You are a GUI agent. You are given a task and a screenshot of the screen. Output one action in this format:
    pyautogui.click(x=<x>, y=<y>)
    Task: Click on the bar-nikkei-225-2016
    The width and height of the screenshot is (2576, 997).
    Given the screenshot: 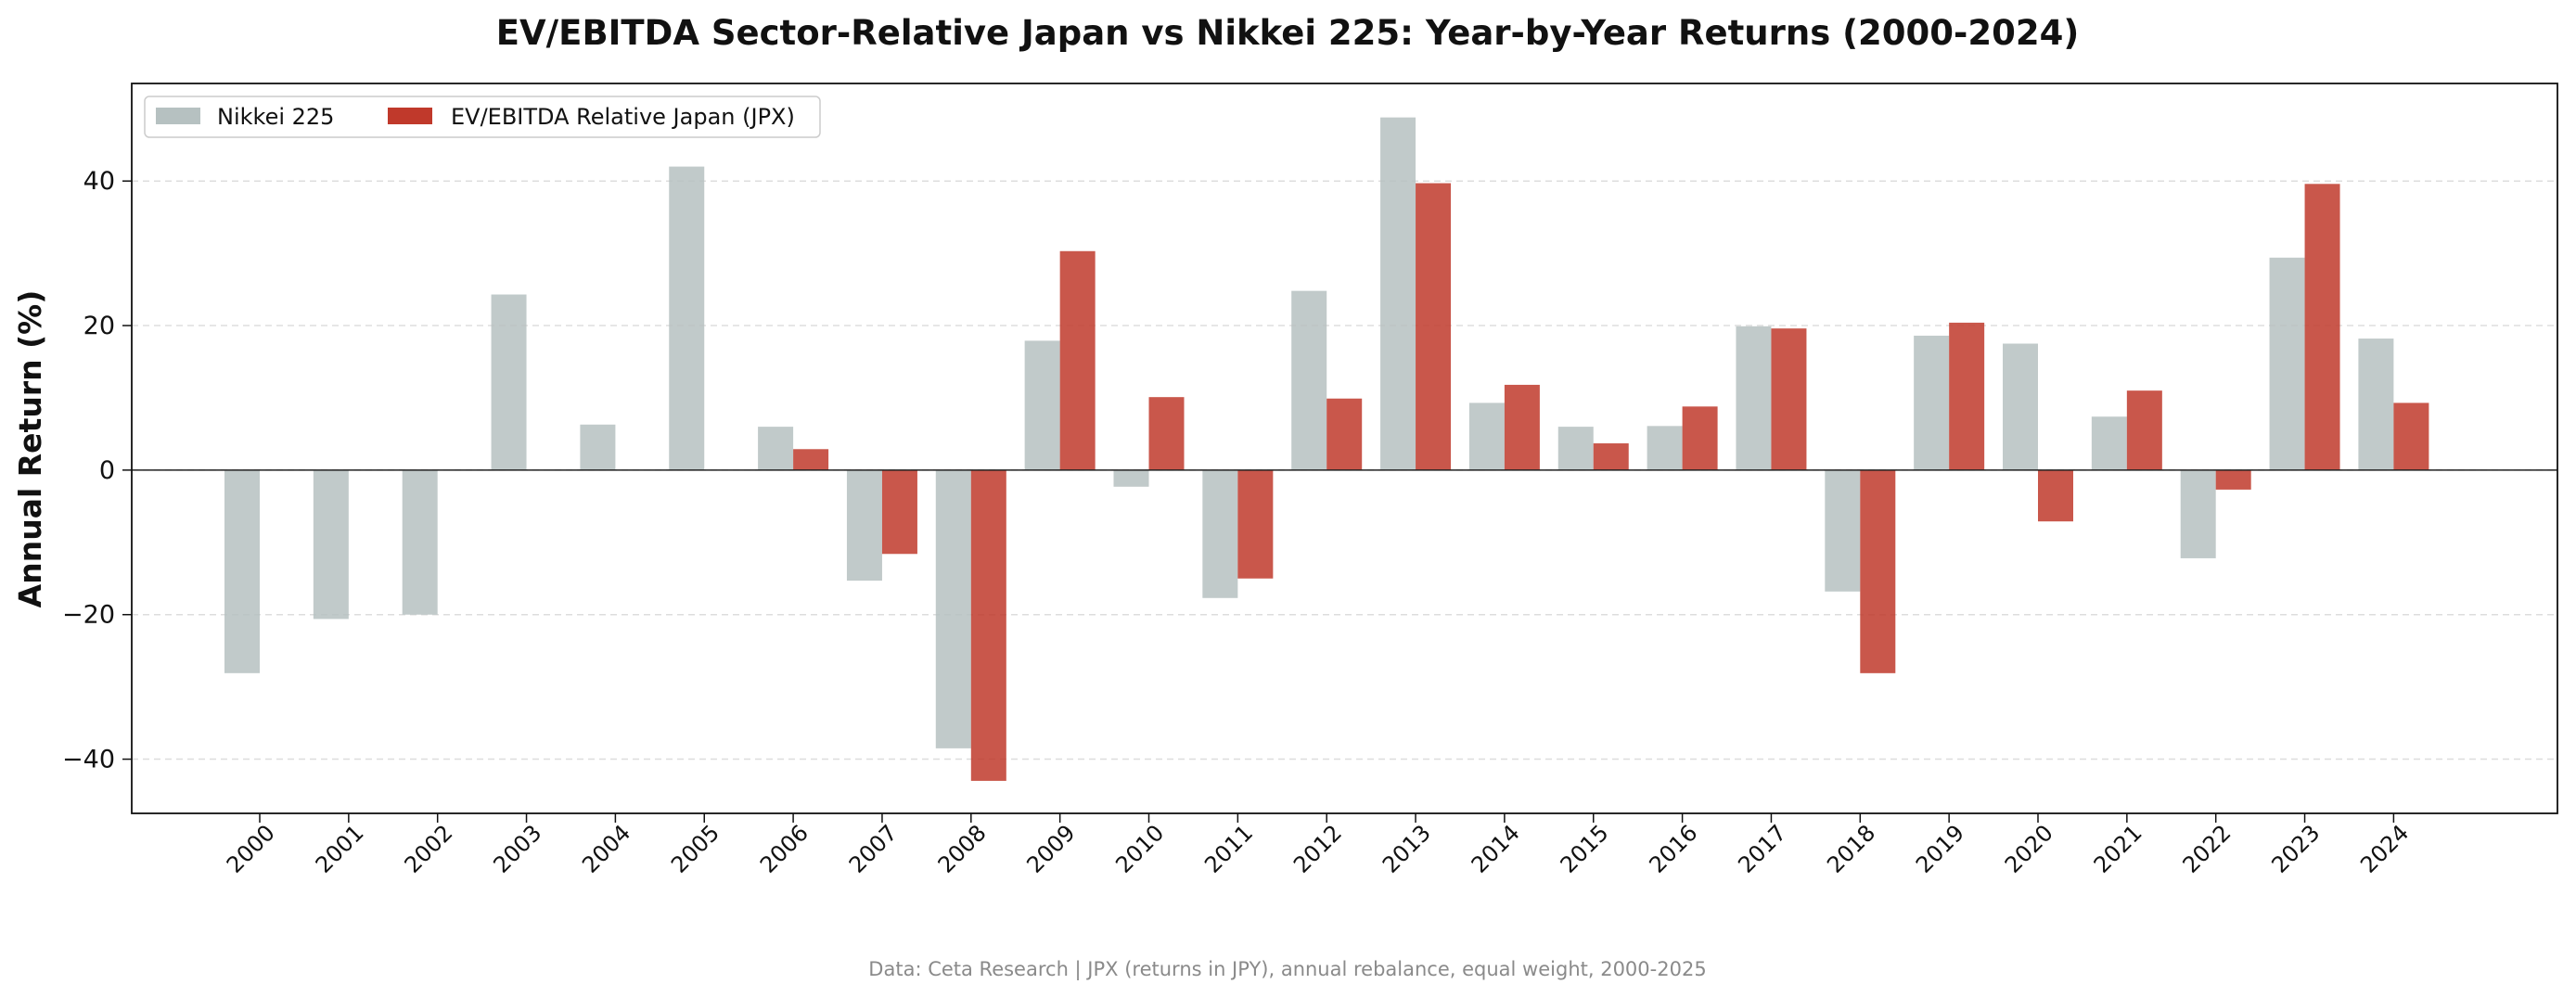 What is the action you would take?
    pyautogui.click(x=1665, y=448)
    